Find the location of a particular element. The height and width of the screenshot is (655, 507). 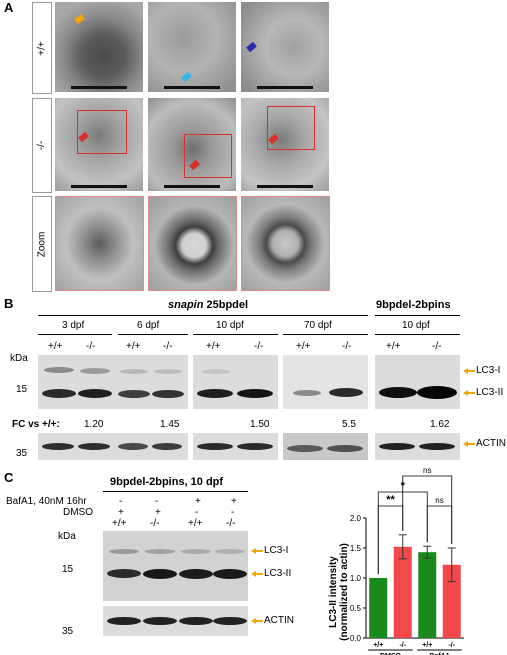

blot-lc3-70dpf is located at coordinates (325, 382).